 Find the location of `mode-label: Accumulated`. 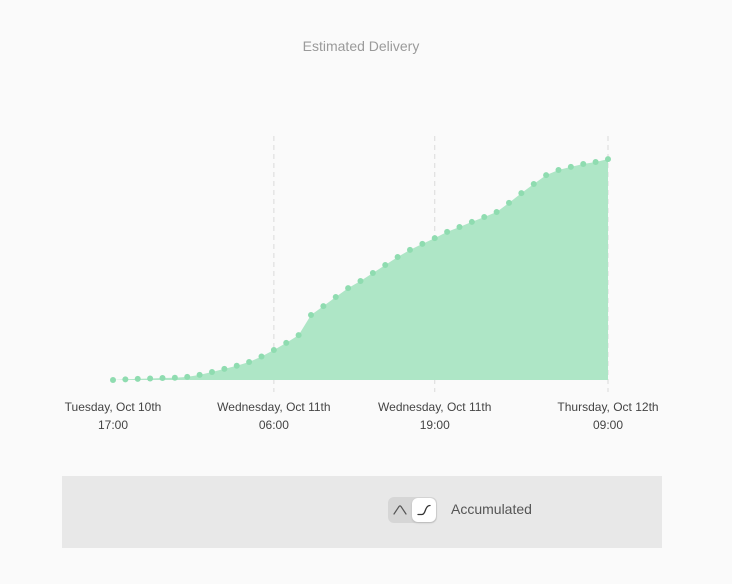

mode-label: Accumulated is located at coordinates (491, 509).